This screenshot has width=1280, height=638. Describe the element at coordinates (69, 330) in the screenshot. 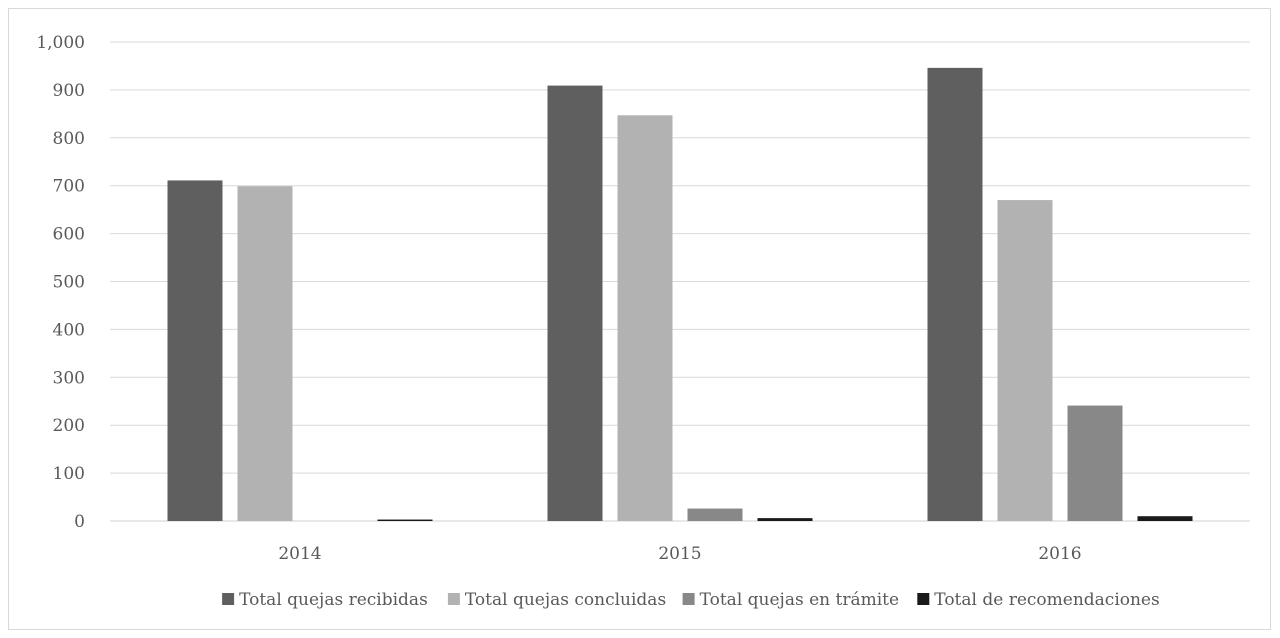

I see `y-tick-label: 400` at that location.